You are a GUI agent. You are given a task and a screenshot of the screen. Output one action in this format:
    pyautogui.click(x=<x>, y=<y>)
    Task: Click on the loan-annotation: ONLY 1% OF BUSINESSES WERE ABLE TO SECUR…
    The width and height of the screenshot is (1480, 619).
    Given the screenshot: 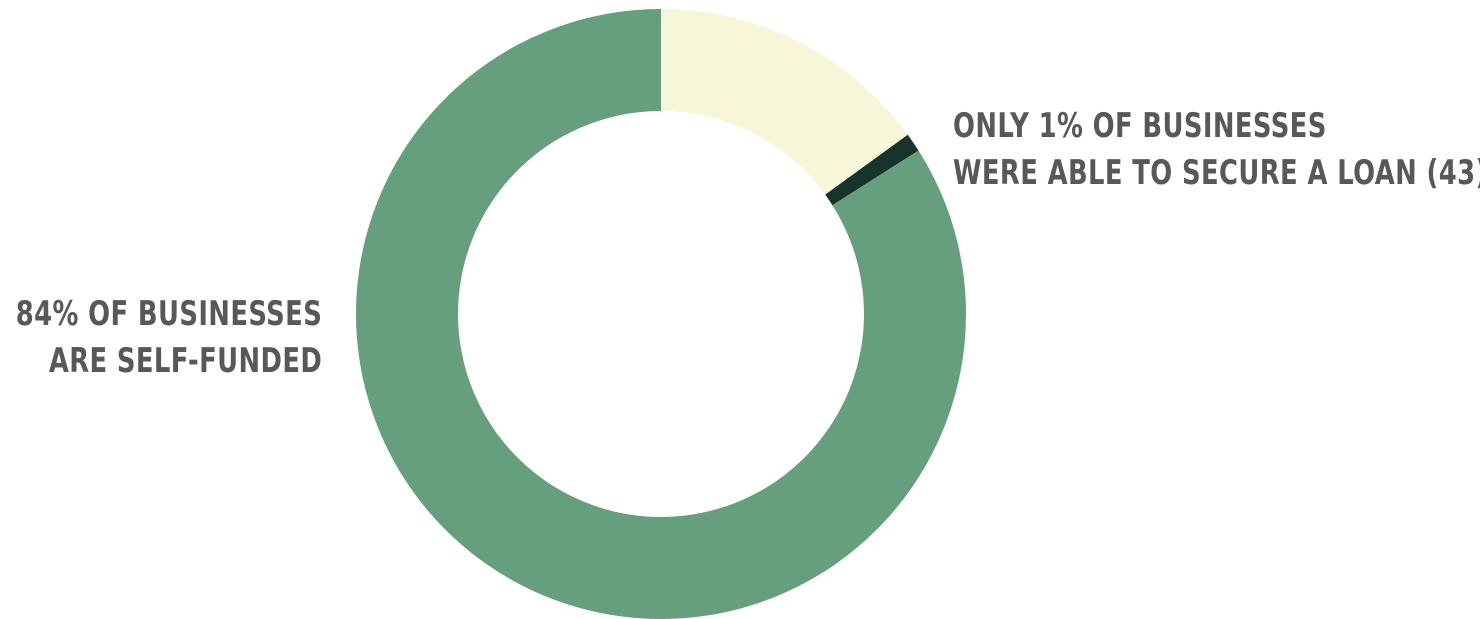 What is the action you would take?
    pyautogui.click(x=1216, y=150)
    